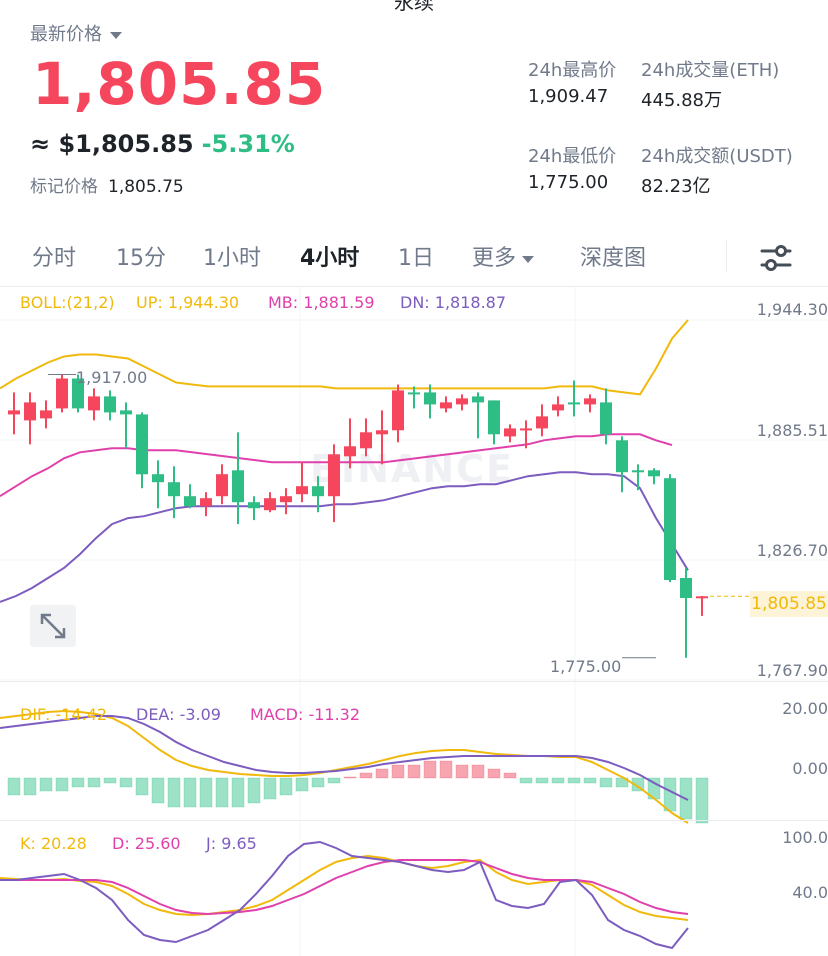 The height and width of the screenshot is (956, 828). Describe the element at coordinates (344, 758) in the screenshot. I see `dea-line` at that location.